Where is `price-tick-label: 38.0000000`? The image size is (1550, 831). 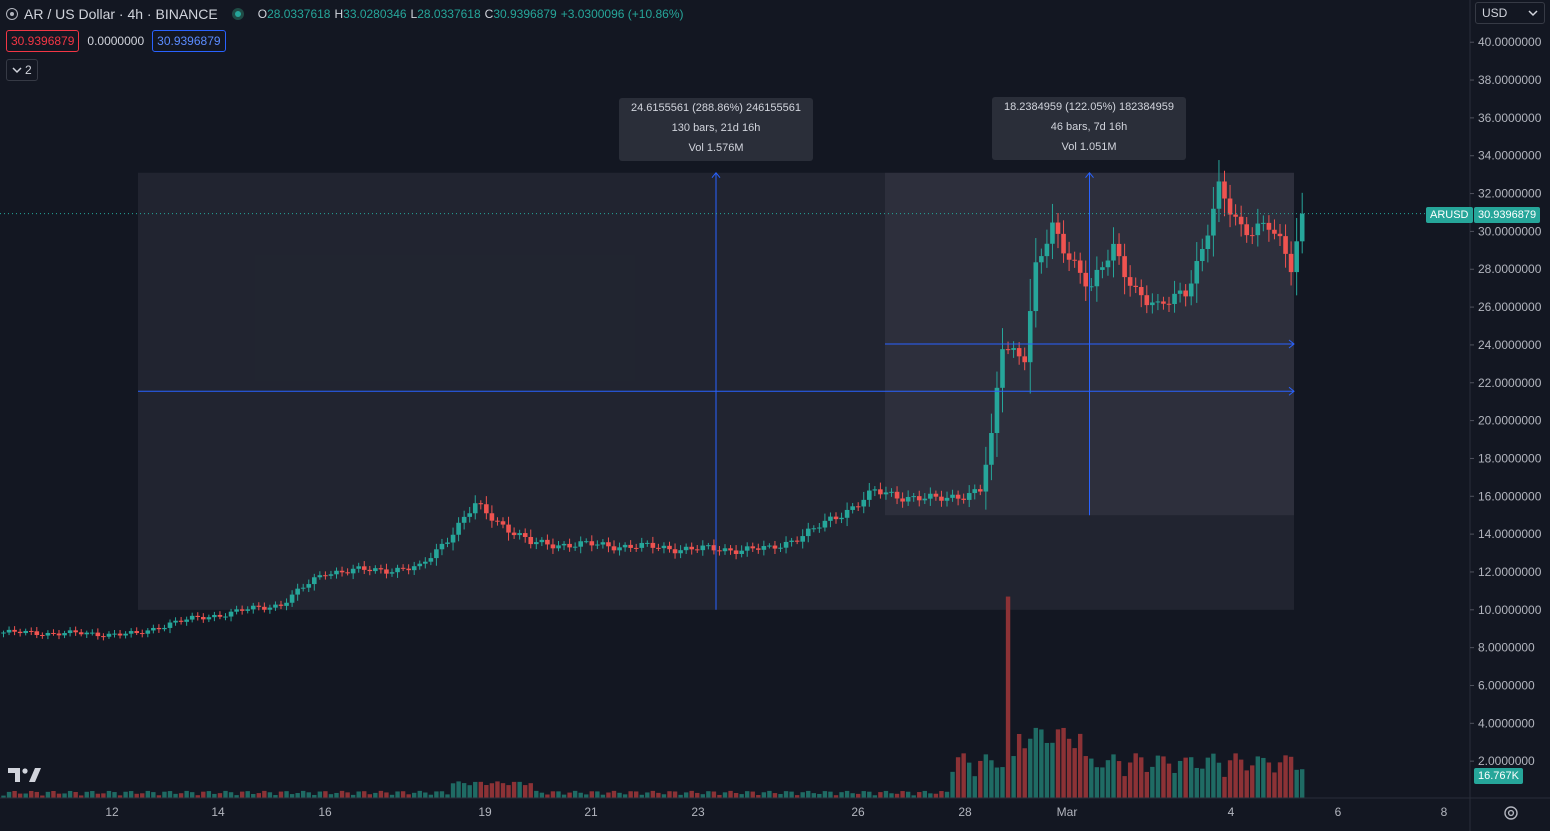 price-tick-label: 38.0000000 is located at coordinates (1510, 80).